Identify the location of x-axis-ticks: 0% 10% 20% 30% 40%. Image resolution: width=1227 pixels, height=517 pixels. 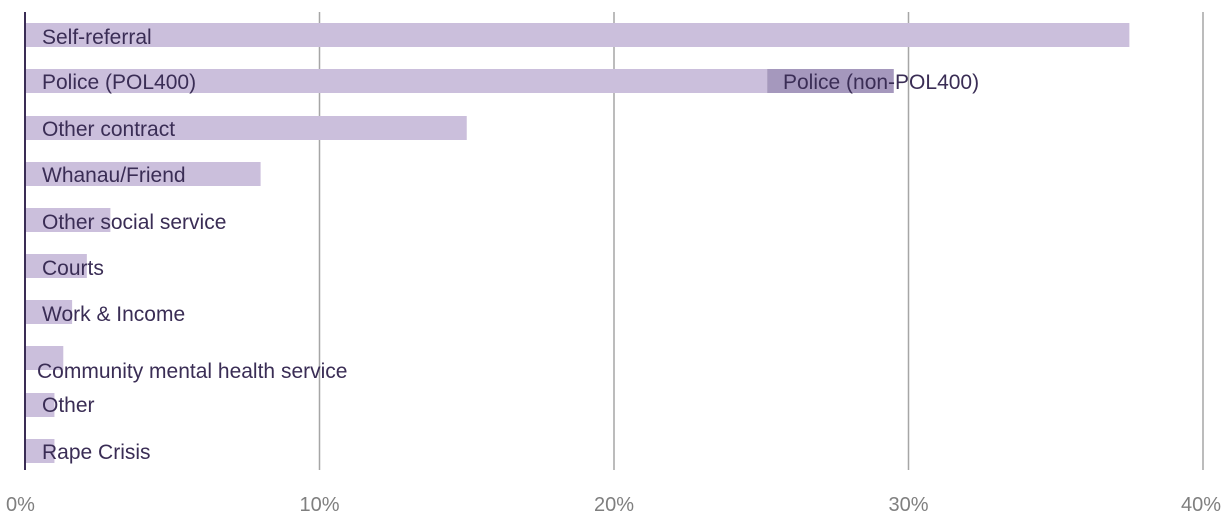
(613, 505).